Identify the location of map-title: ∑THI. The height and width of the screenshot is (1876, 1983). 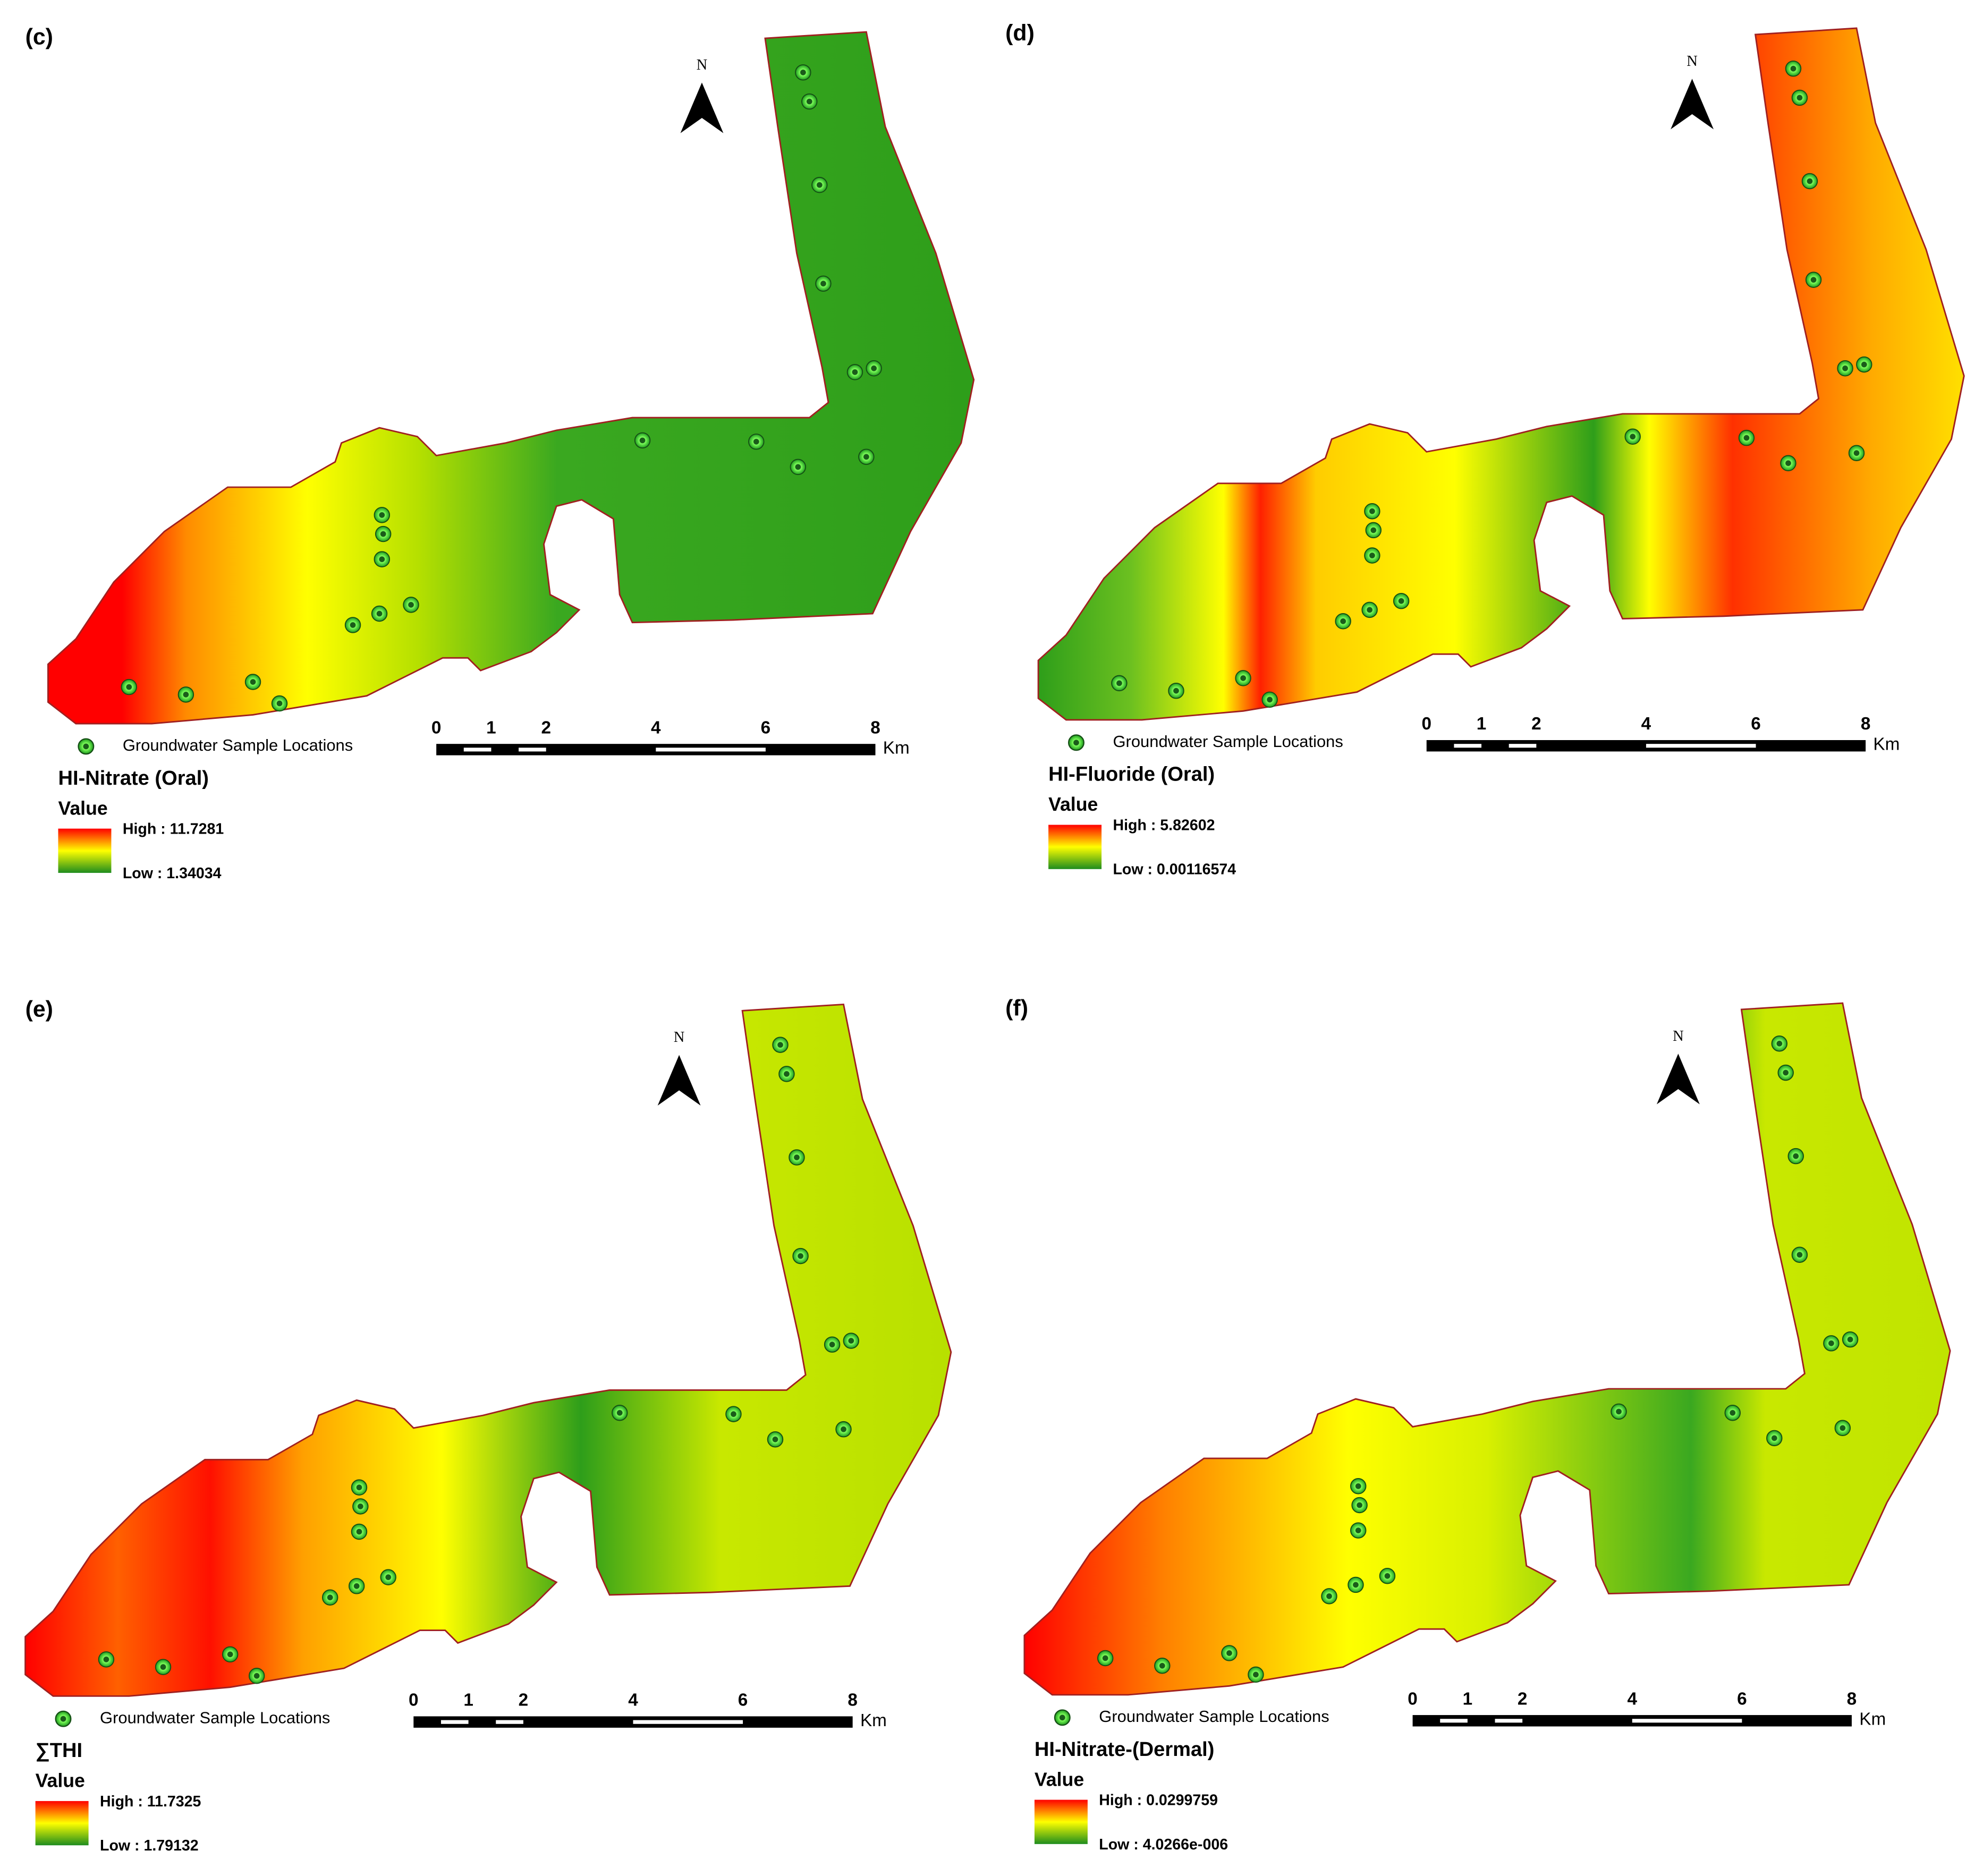
(59, 1750).